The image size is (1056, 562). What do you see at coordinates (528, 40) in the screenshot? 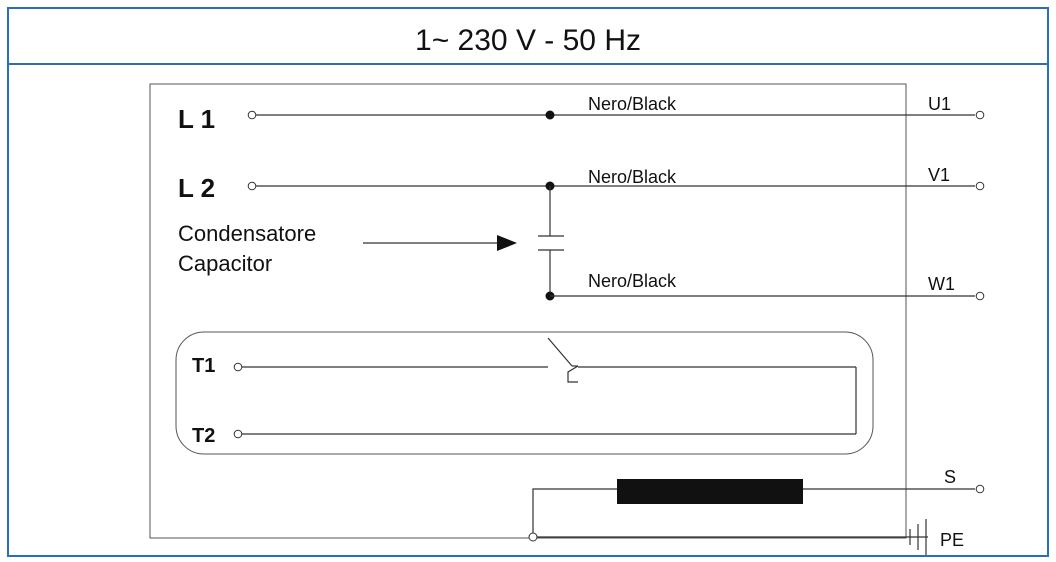
I see `diagram-title: 1~ 230 V - 50 Hz` at bounding box center [528, 40].